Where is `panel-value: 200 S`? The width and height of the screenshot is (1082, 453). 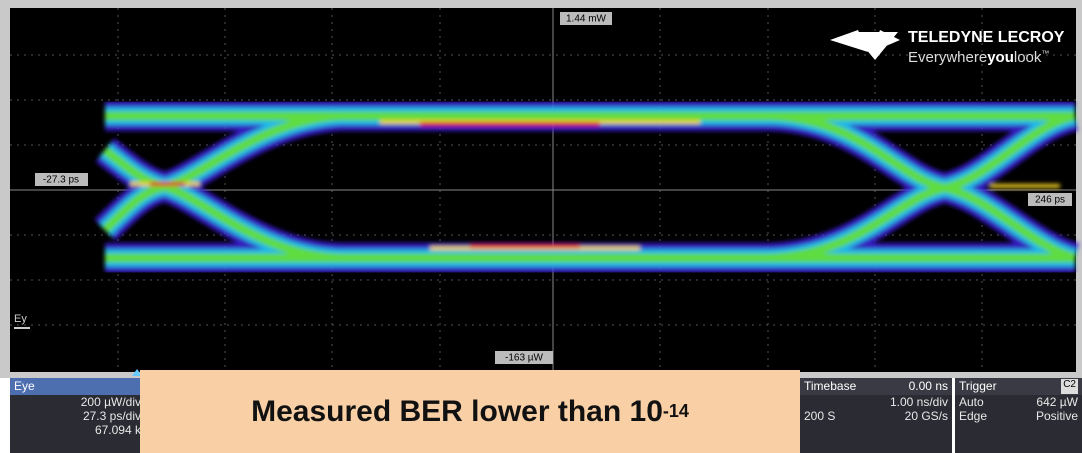
panel-value: 200 S is located at coordinates (820, 416).